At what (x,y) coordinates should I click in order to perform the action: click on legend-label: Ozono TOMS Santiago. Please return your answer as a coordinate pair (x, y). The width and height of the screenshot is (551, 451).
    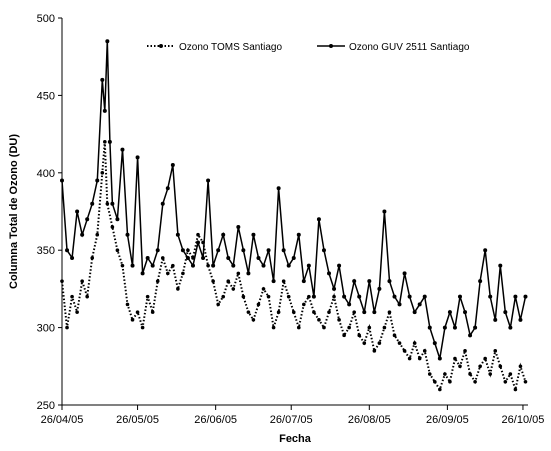
    Looking at the image, I should click on (230, 47).